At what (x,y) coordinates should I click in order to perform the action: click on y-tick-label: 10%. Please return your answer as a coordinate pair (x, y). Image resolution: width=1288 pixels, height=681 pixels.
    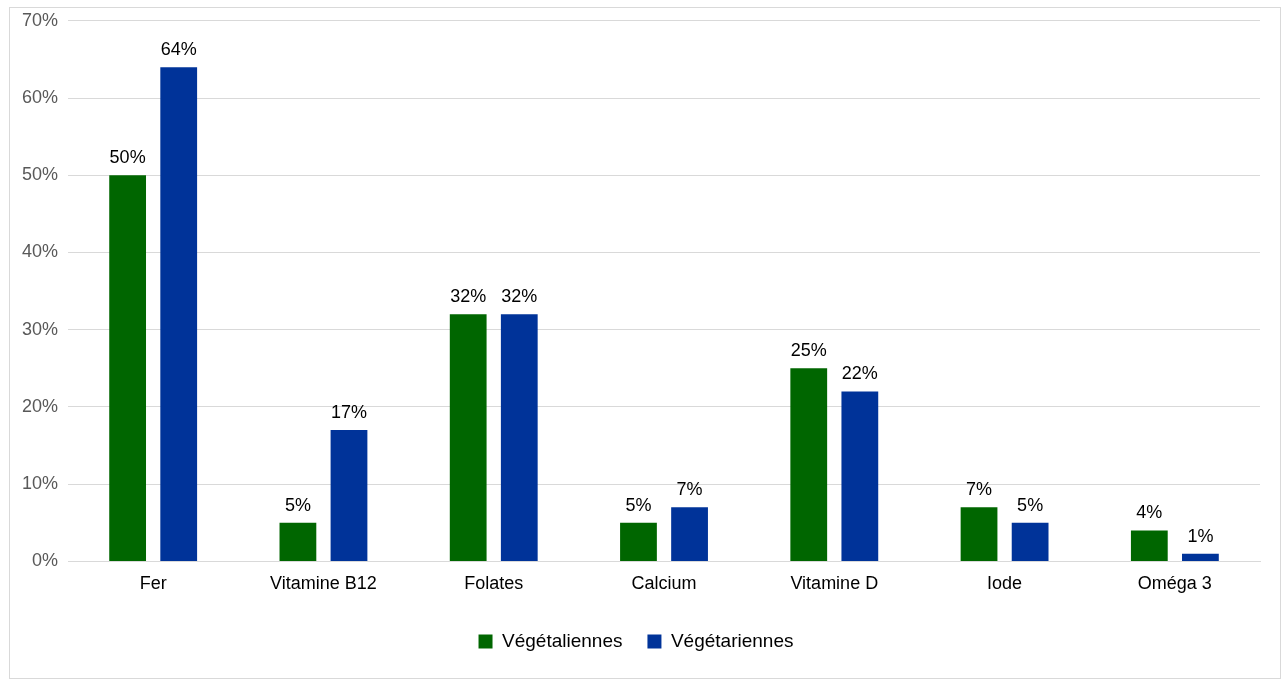
    Looking at the image, I should click on (40, 483).